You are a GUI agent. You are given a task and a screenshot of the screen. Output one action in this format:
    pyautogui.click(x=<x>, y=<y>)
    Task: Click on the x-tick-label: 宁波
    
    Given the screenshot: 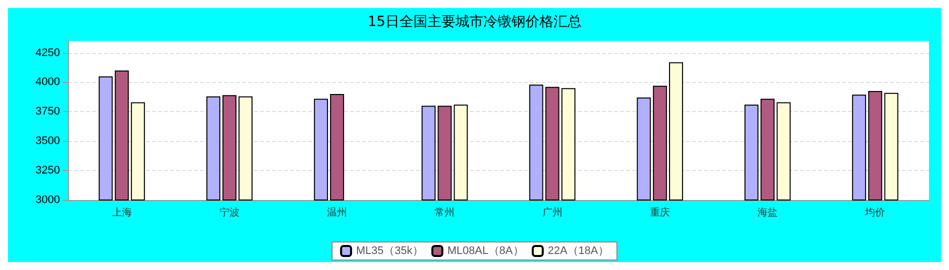 What is the action you would take?
    pyautogui.click(x=229, y=212)
    